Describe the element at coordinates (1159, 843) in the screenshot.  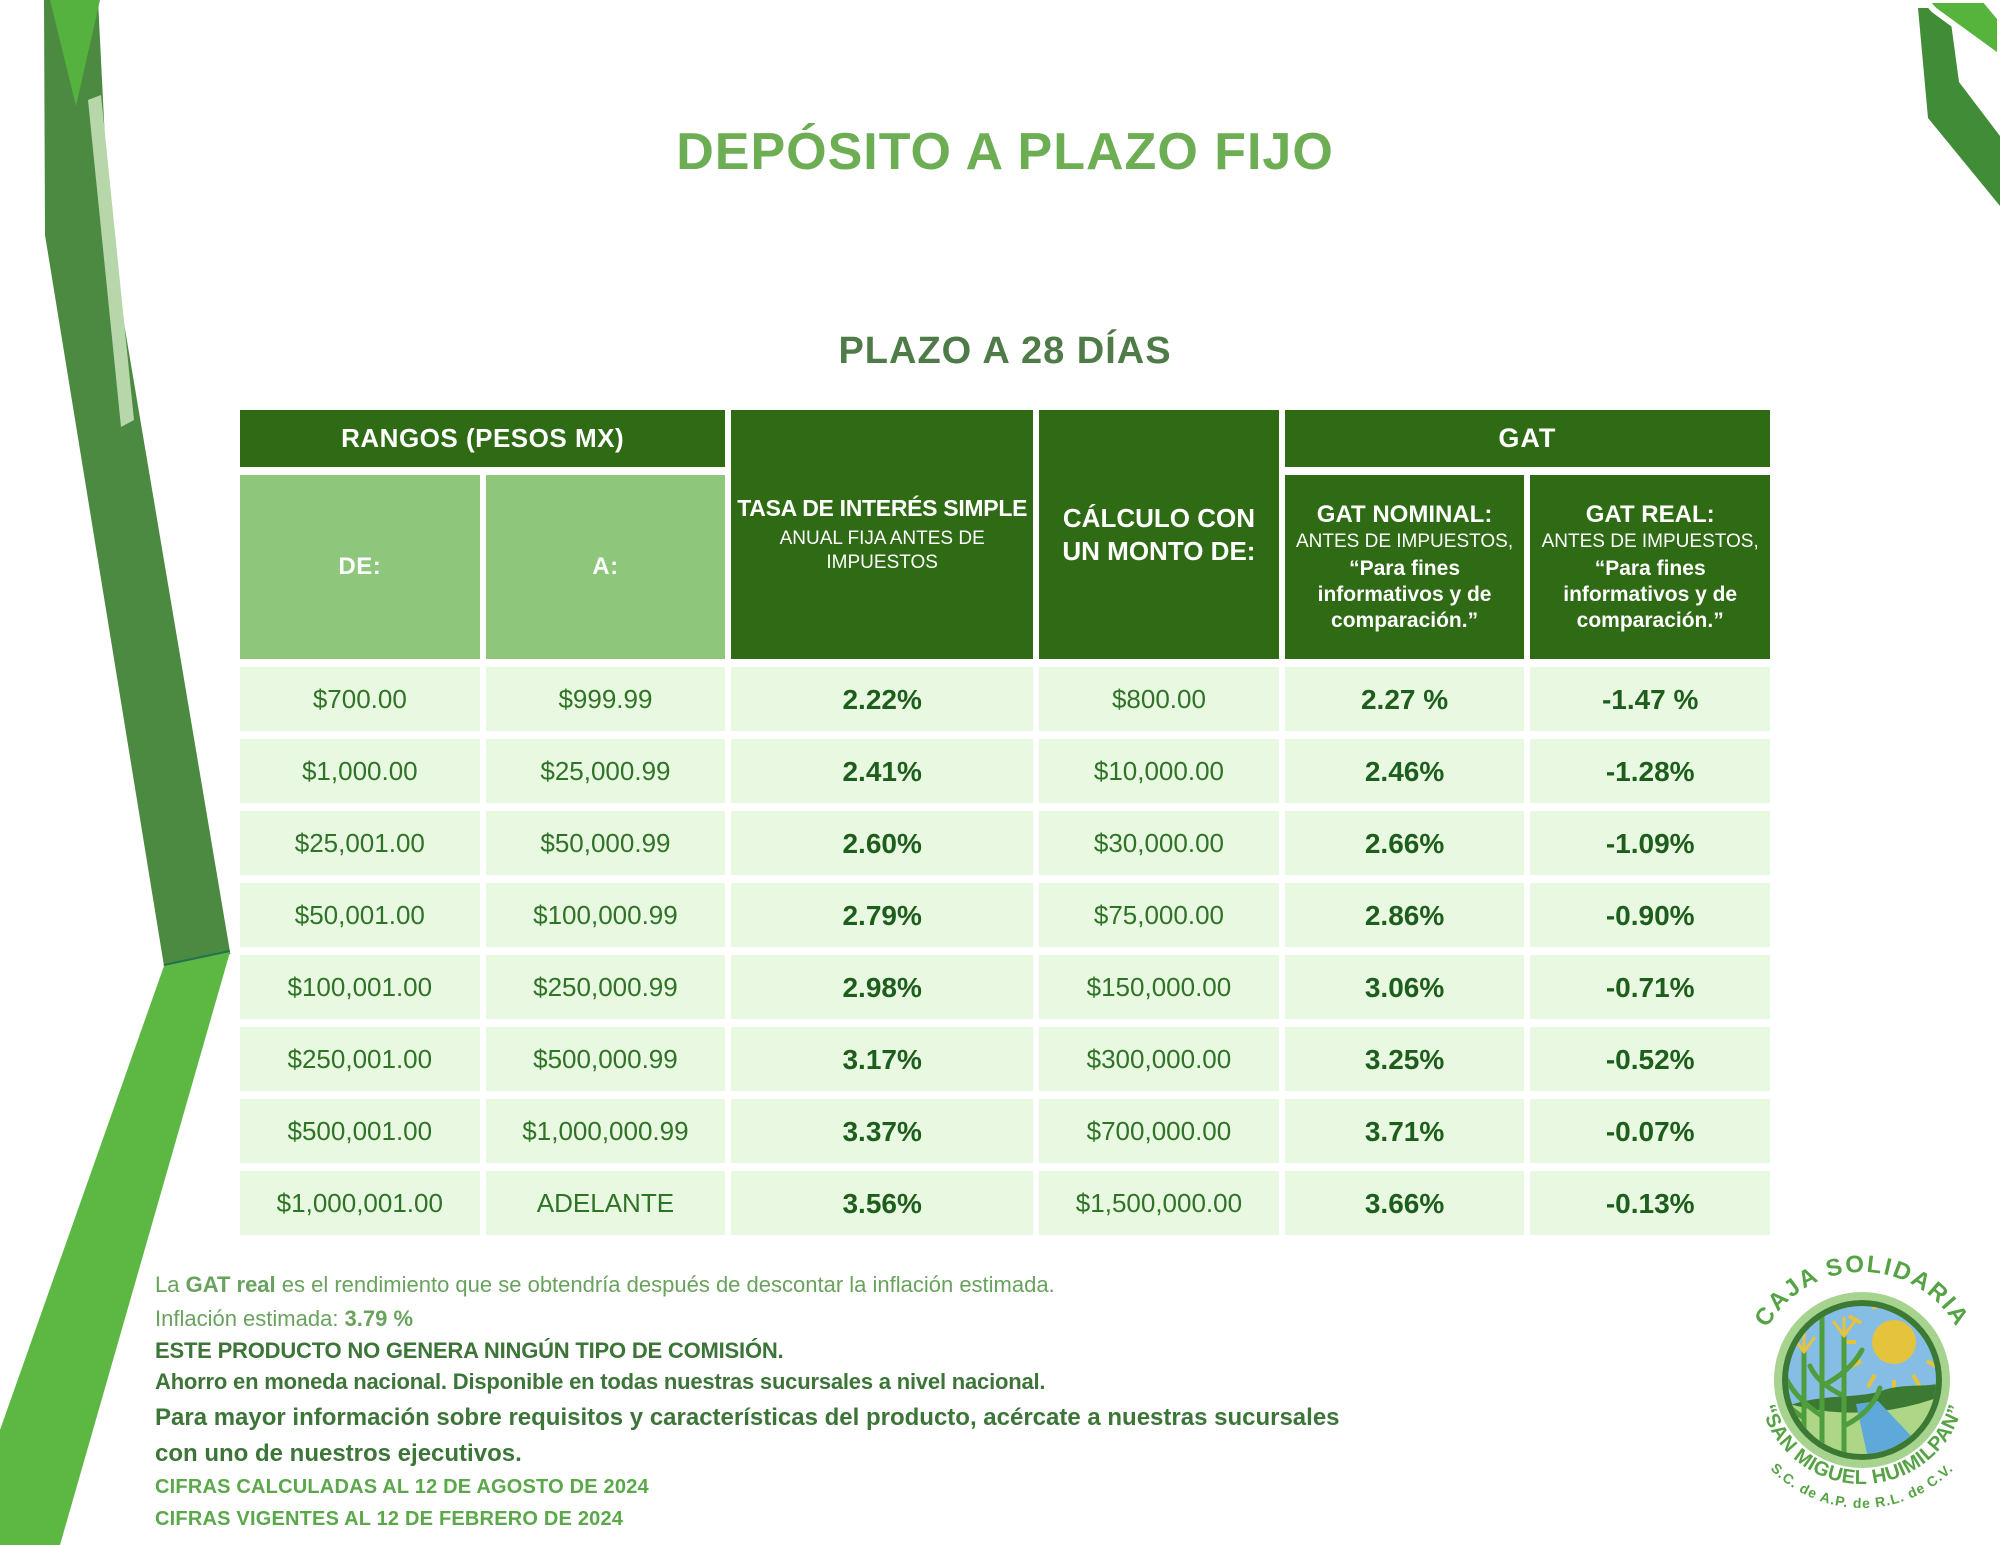
I see `cell-monto: $30,000.00` at that location.